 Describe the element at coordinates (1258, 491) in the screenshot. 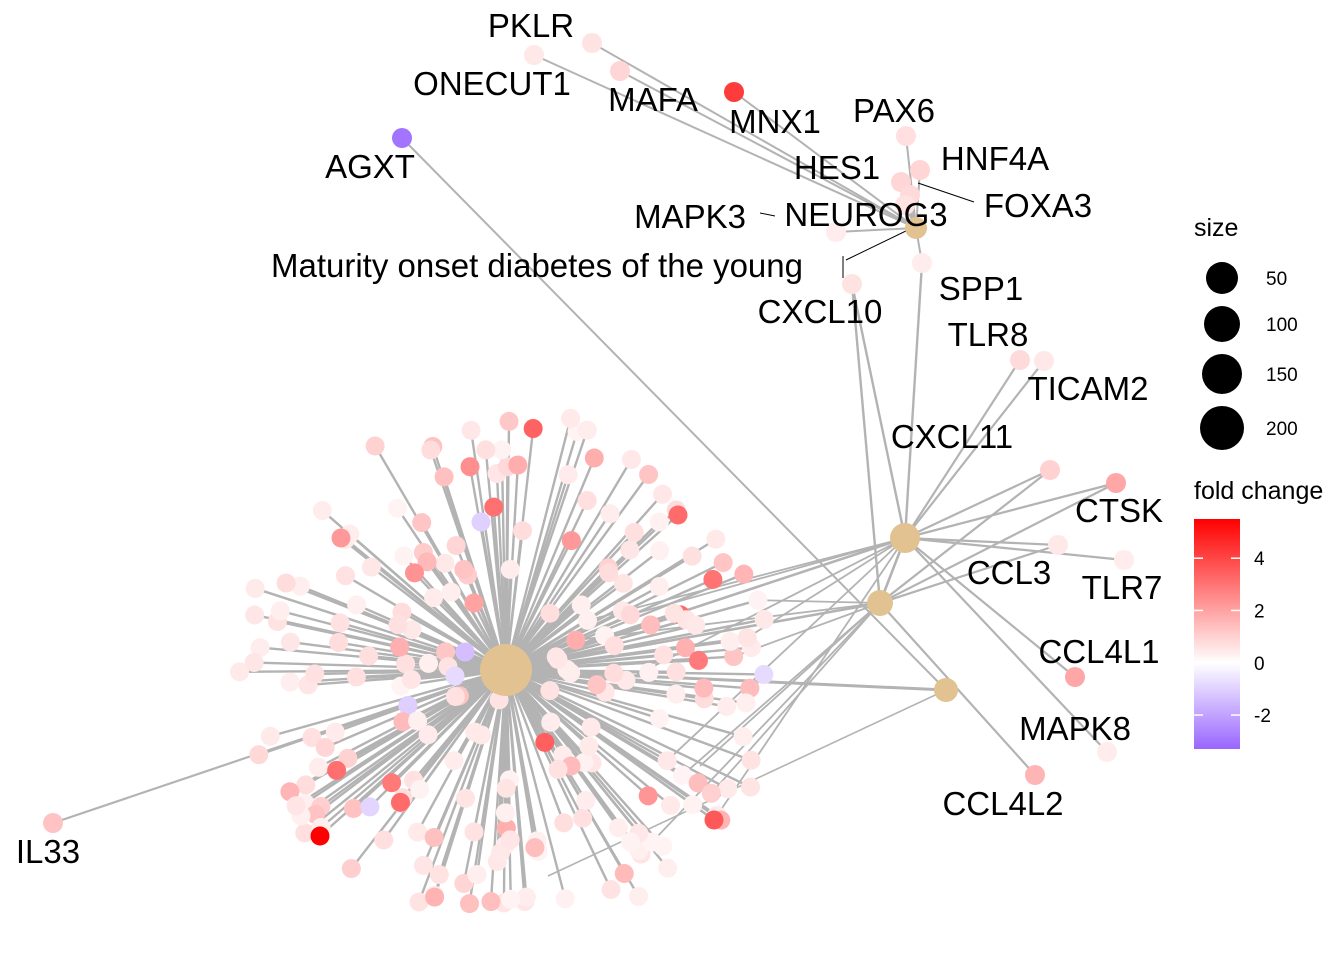

I see `colorbar-title: fold change` at that location.